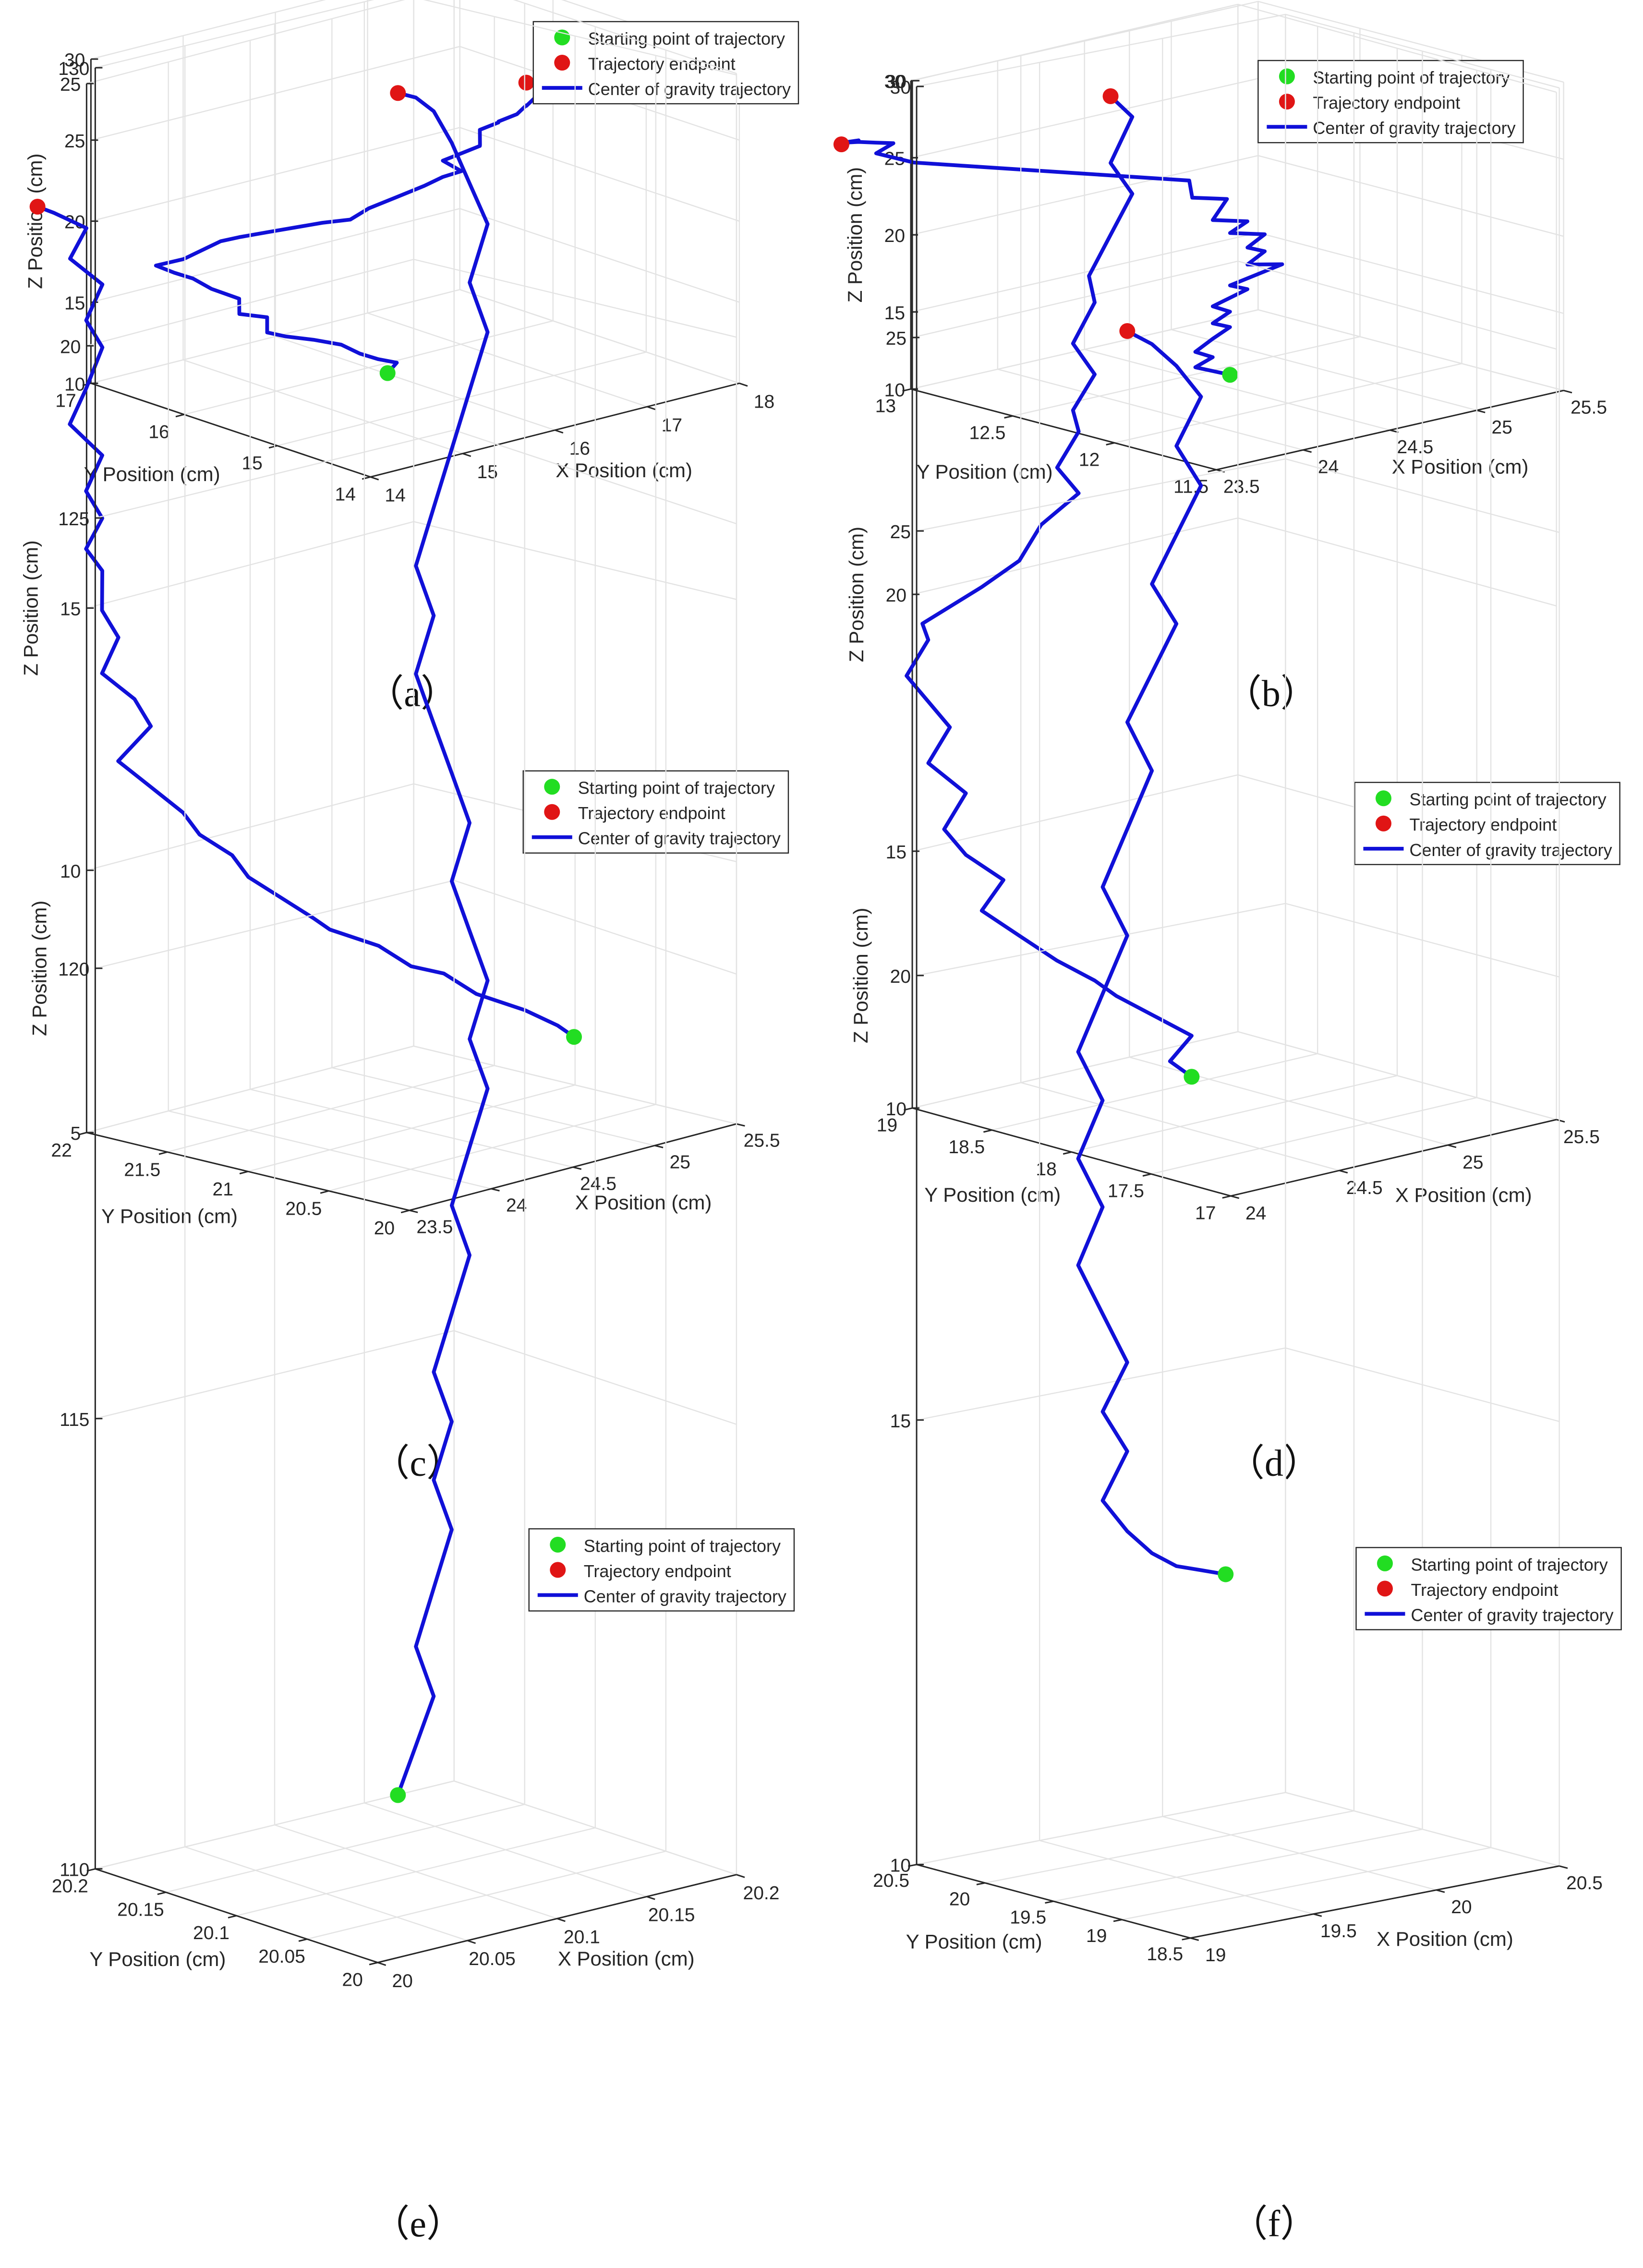 The image size is (1643, 2268). What do you see at coordinates (75, 60) in the screenshot?
I see `z-tick-label: 30` at bounding box center [75, 60].